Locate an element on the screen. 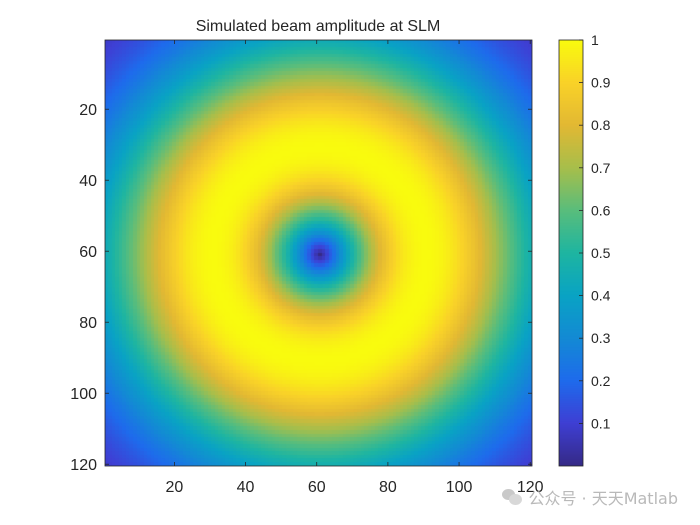 This screenshot has height=525, width=700. colorbar-ticks: 0.1 0.2 0.3 0.4 0.5 0.6 0.7 0.8 0.9 1 is located at coordinates (595, 231).